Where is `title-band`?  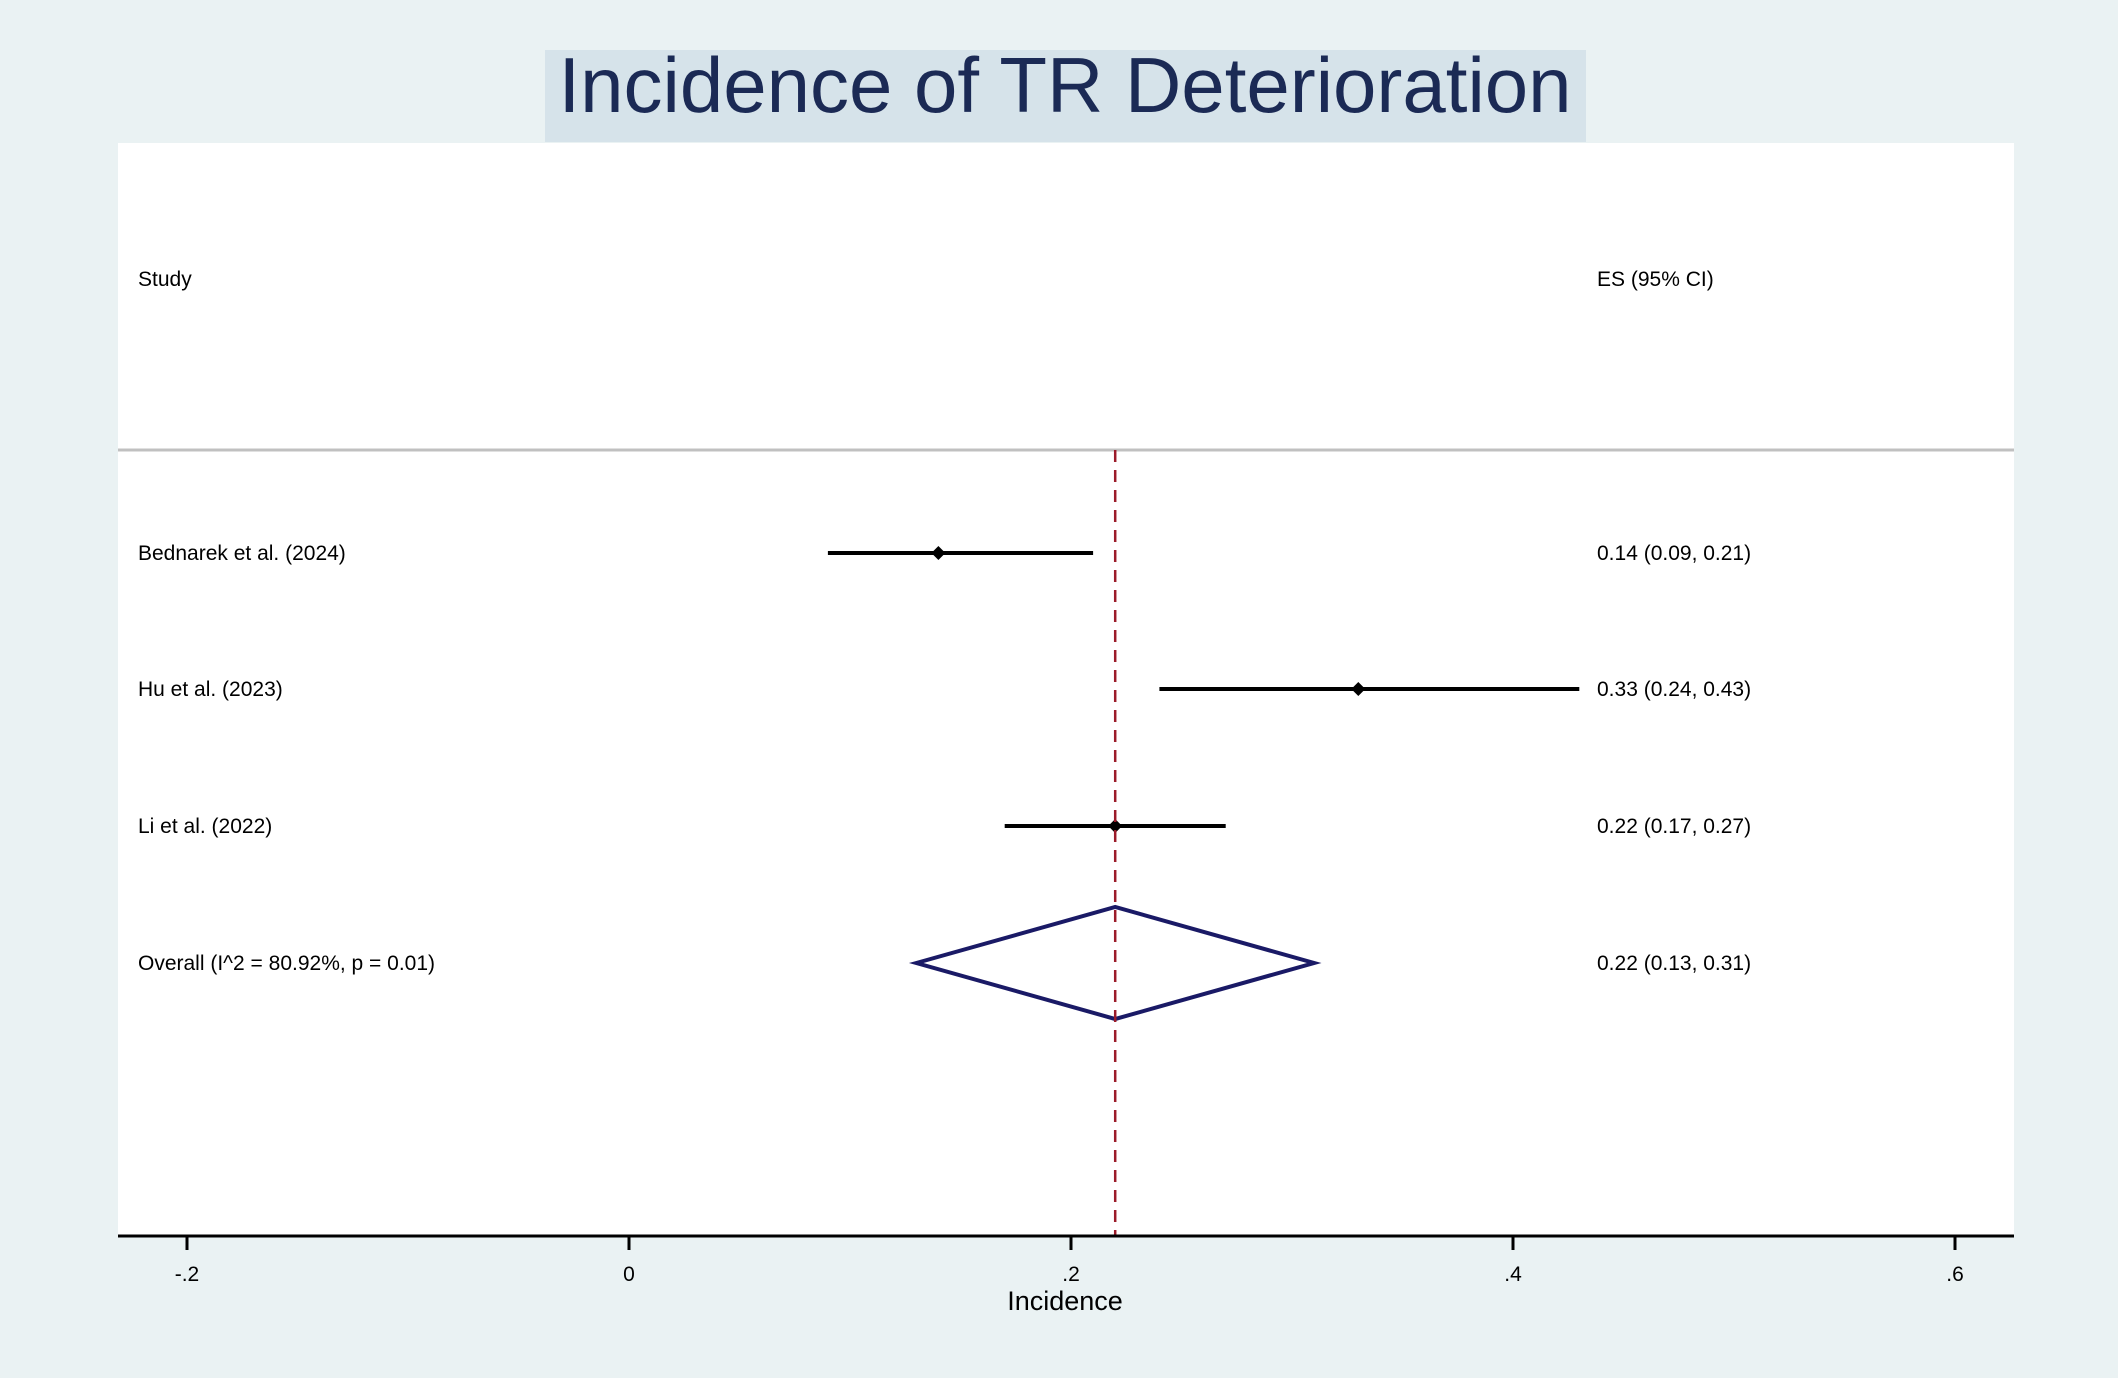
title-band is located at coordinates (1065, 96).